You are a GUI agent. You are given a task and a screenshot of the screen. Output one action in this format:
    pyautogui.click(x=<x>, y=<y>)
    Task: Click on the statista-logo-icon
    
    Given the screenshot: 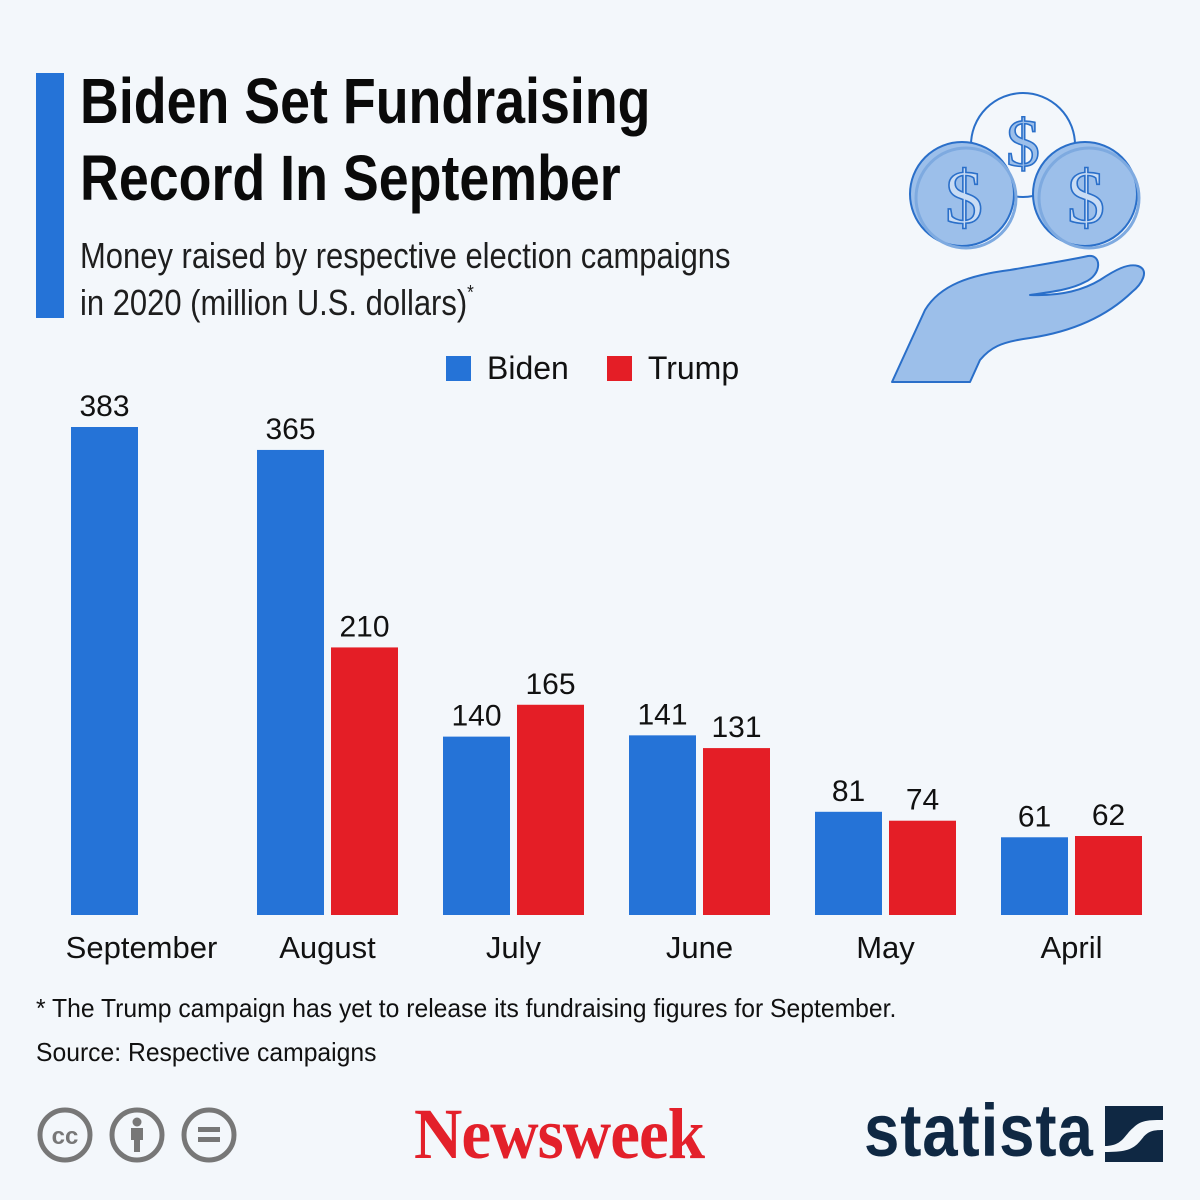 What is the action you would take?
    pyautogui.click(x=1134, y=1134)
    